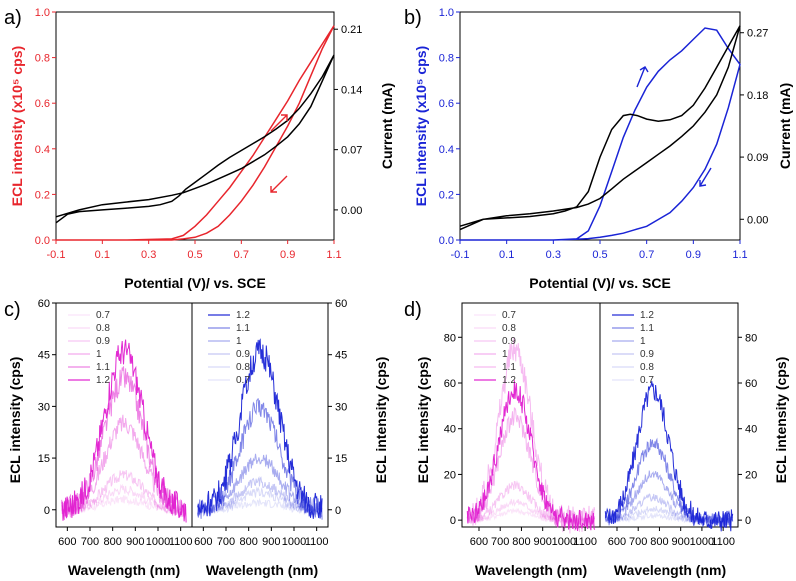 The image size is (796, 581). What do you see at coordinates (757, 158) in the screenshot?
I see `y-right-tick-label: 0.09` at bounding box center [757, 158].